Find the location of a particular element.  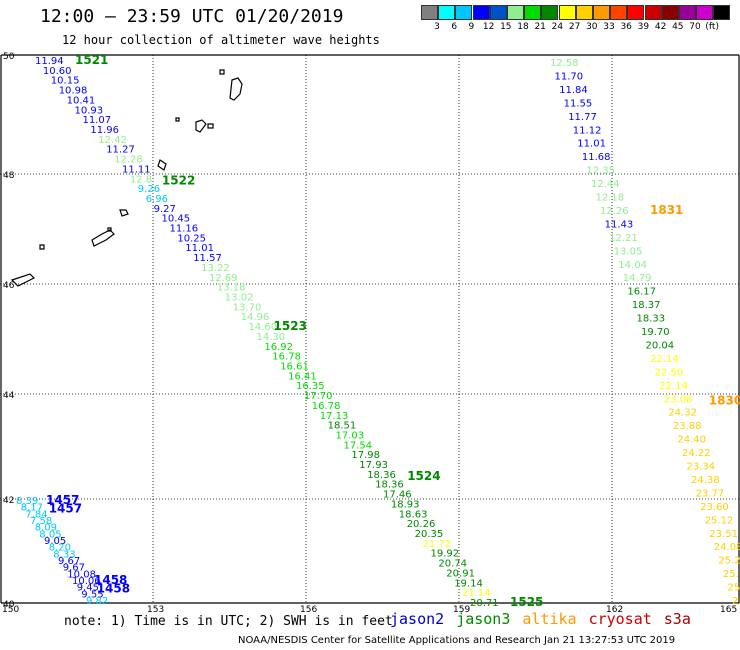

wave-height-value: 12.44 is located at coordinates (605, 184).